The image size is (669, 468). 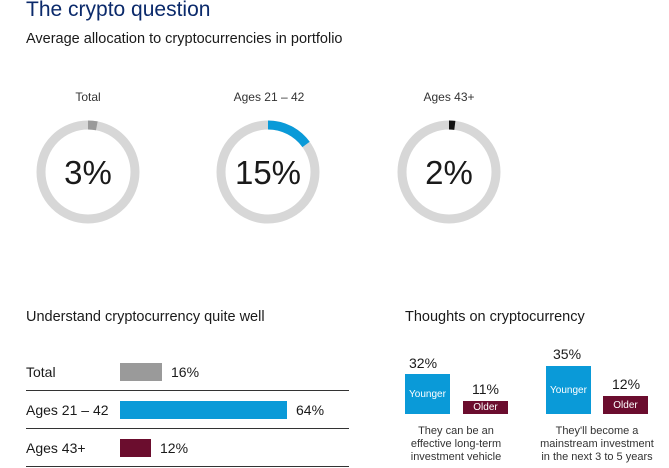 What do you see at coordinates (203, 410) in the screenshot?
I see `bar-young` at bounding box center [203, 410].